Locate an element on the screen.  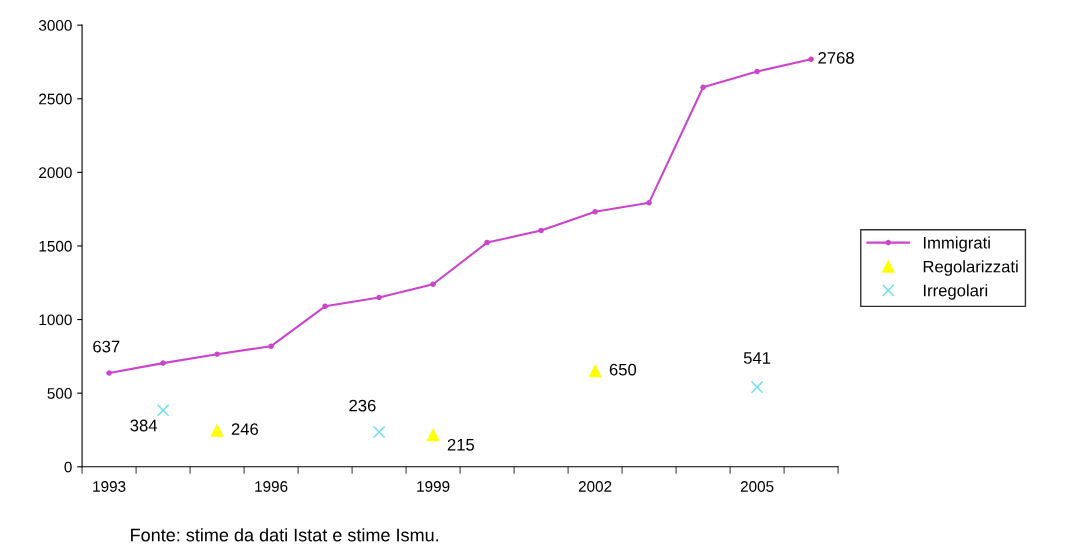
y-tick-label: 1500 is located at coordinates (55, 246).